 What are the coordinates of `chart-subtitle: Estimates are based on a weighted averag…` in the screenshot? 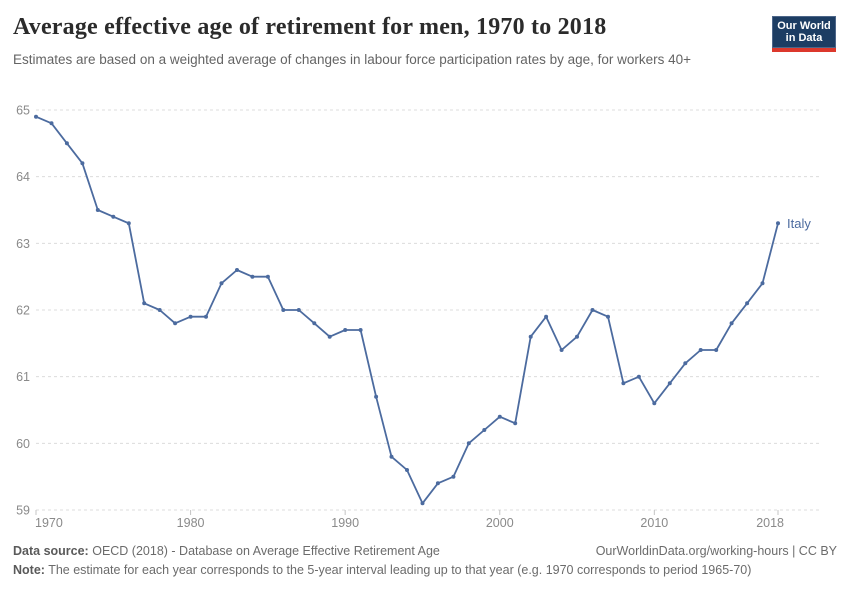 It's located at (352, 59).